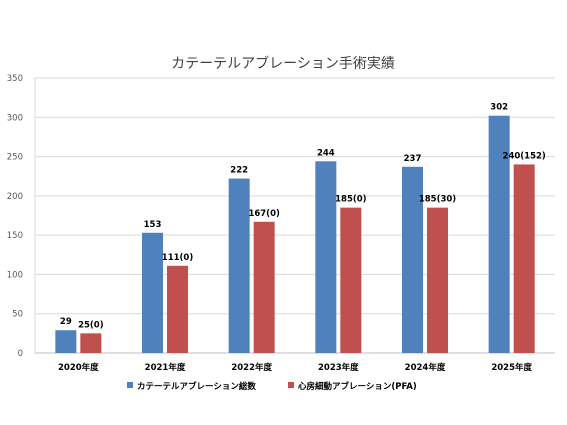 The width and height of the screenshot is (567, 425). I want to click on y-tick-label: 300, so click(15, 118).